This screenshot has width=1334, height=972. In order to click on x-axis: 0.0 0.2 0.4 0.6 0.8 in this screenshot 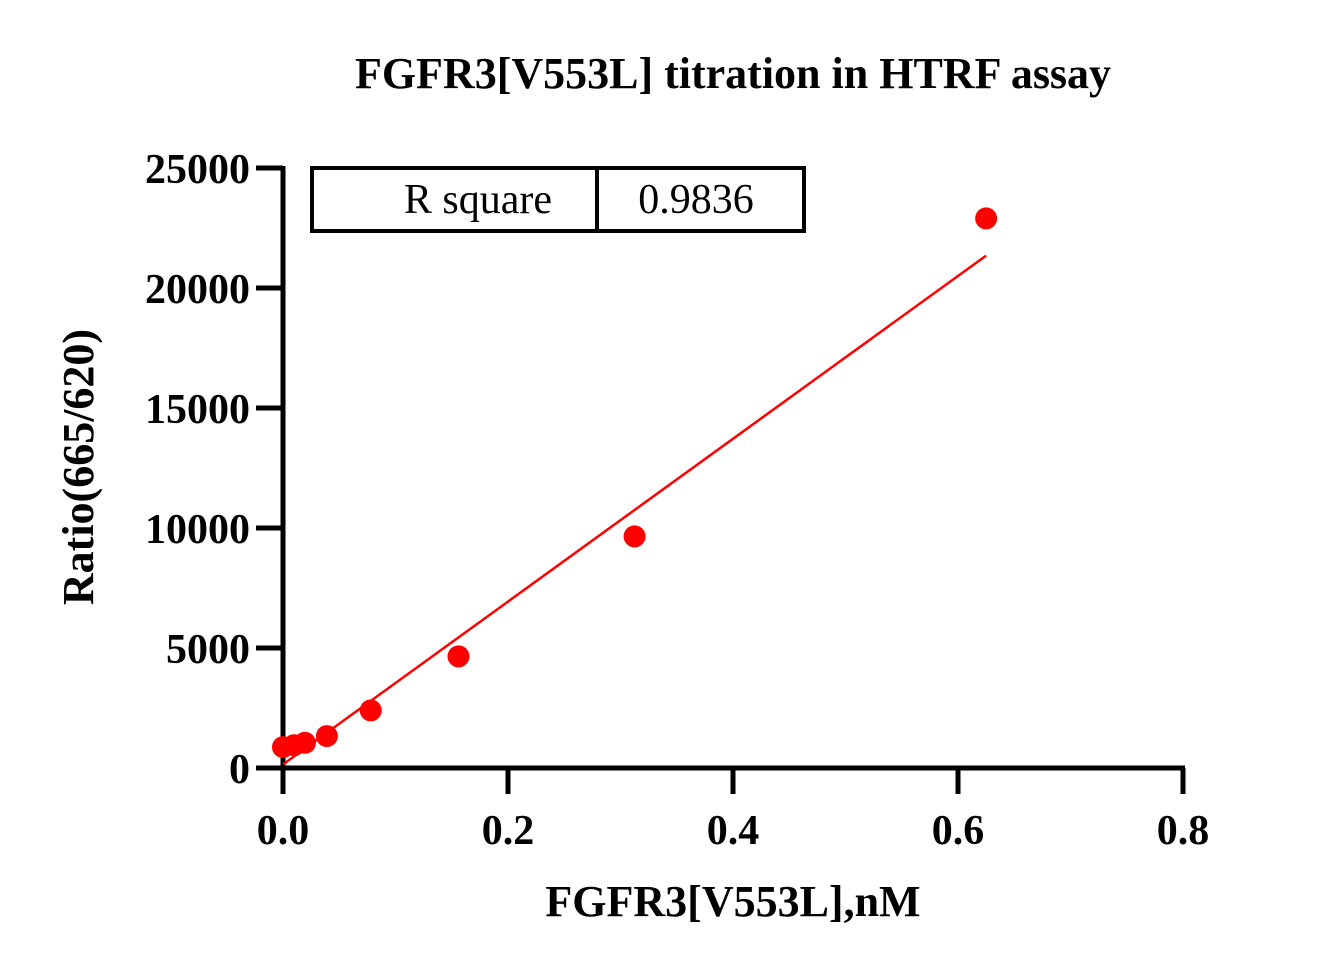, I will do `click(733, 809)`.